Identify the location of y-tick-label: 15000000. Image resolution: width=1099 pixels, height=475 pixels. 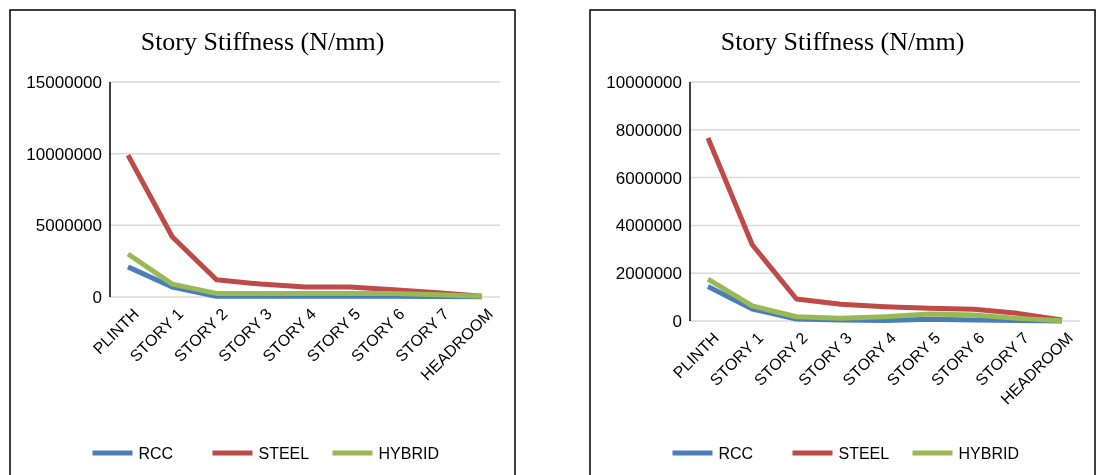
(64, 82).